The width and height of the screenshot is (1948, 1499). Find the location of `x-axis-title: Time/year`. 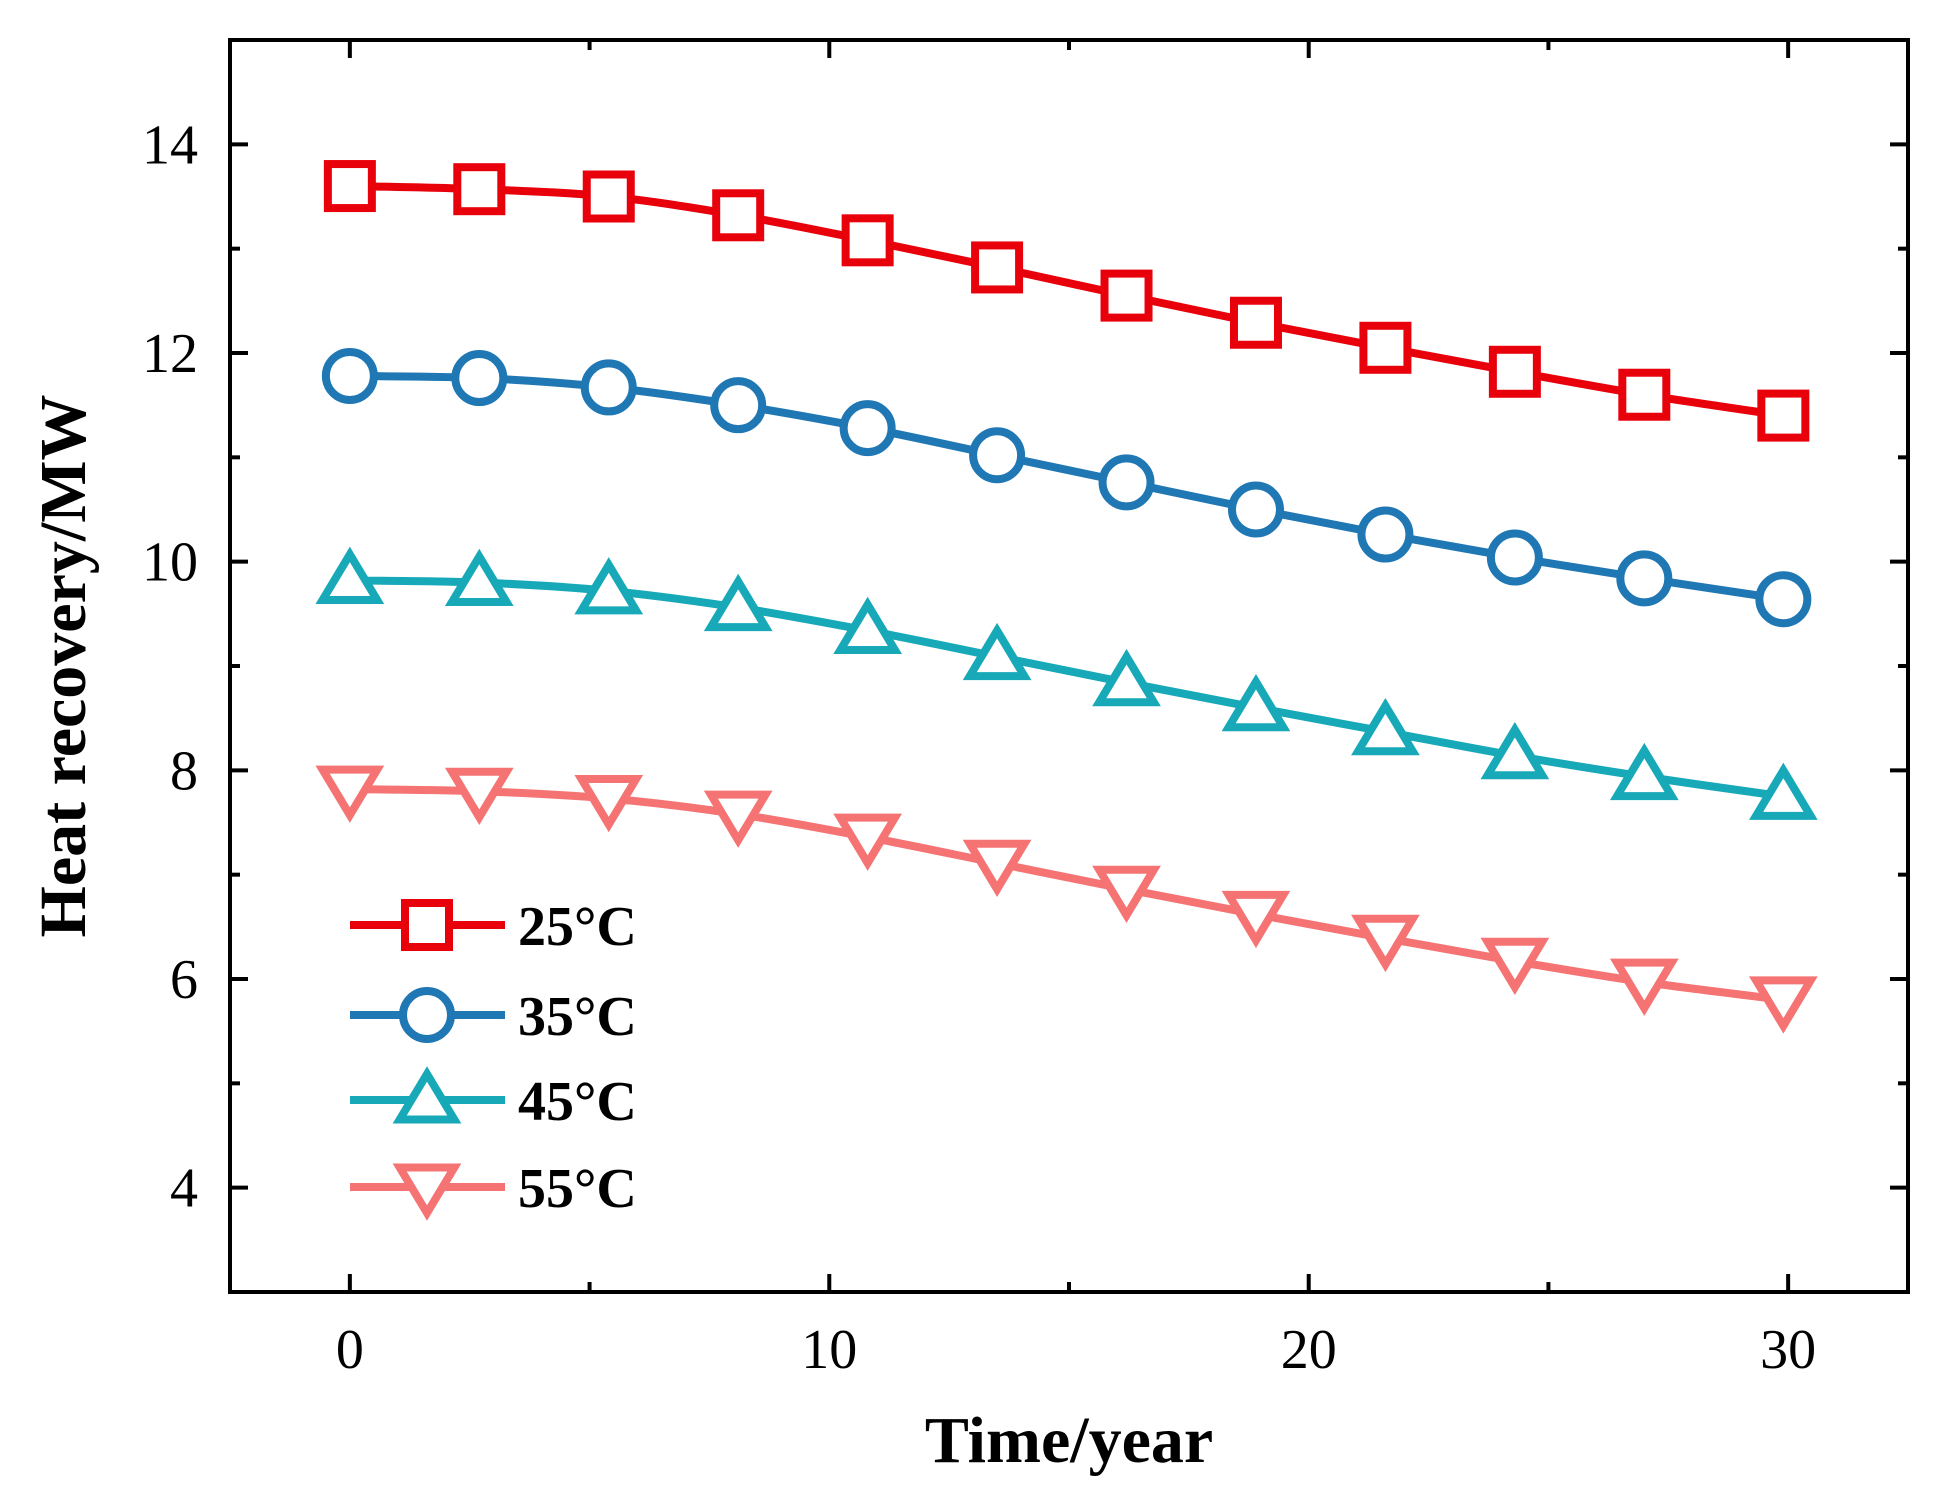

x-axis-title: Time/year is located at coordinates (1069, 1440).